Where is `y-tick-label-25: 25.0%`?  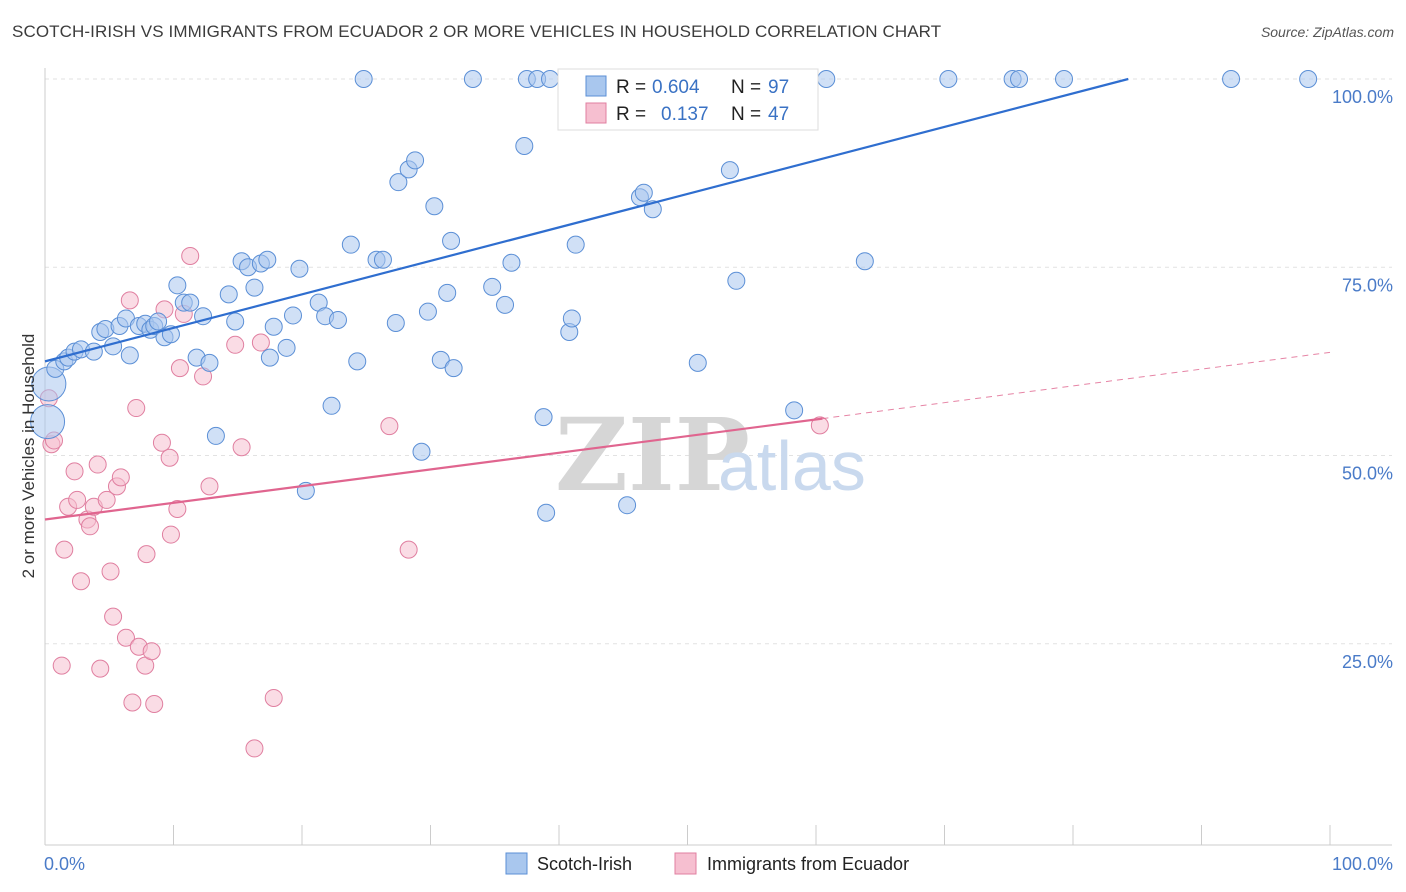
y-tick-label-25: 25.0% is located at coordinates (1367, 662).